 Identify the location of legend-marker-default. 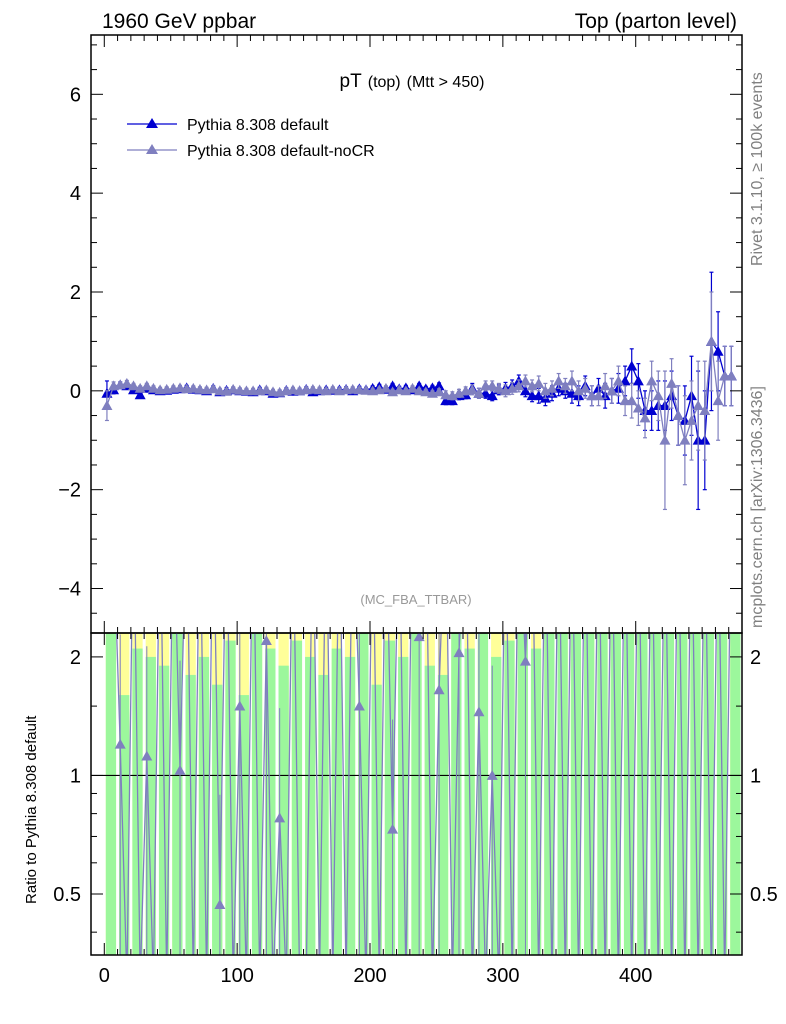
(152, 123).